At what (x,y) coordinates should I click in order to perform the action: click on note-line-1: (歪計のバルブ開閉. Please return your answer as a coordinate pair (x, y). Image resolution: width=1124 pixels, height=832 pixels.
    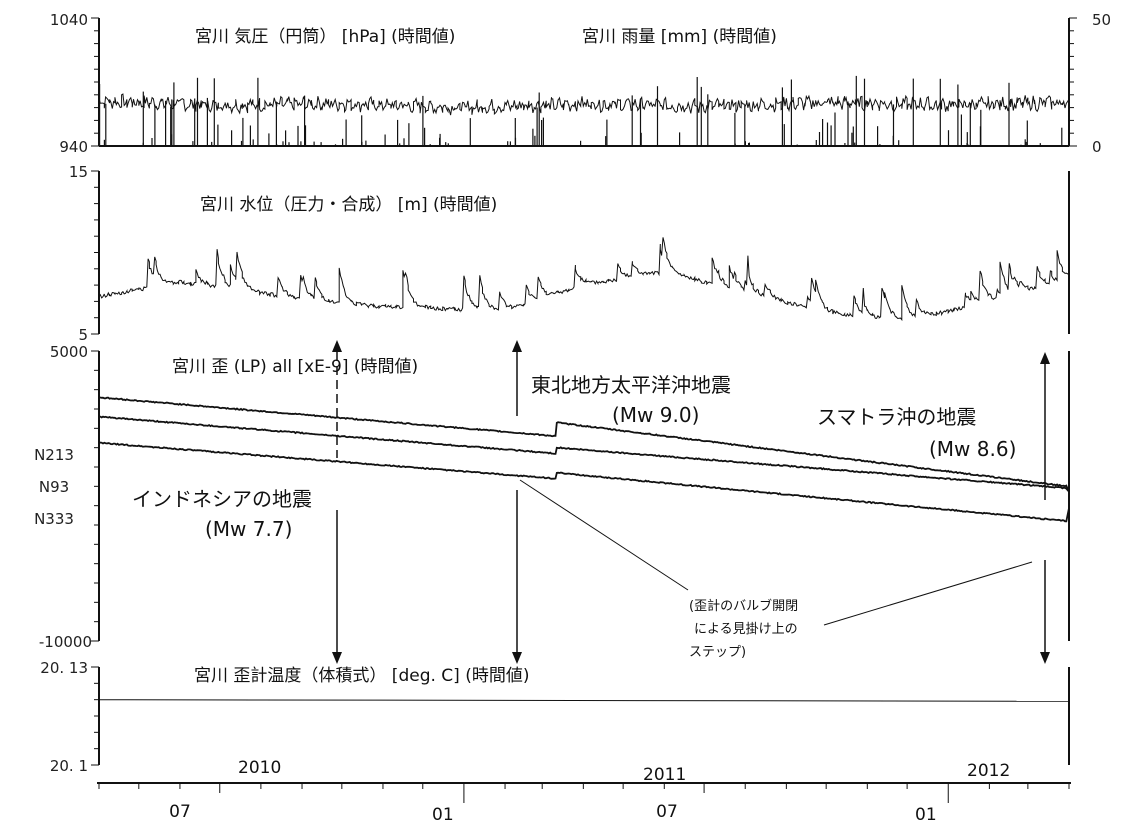
    Looking at the image, I should click on (743, 606).